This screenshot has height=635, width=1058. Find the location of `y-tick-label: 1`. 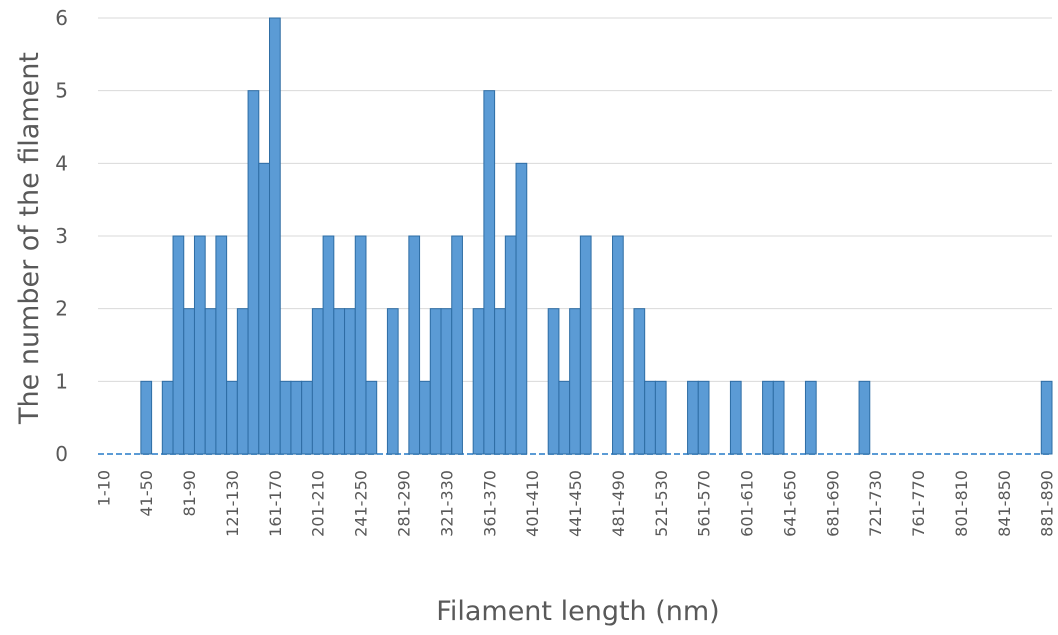

y-tick-label: 1 is located at coordinates (61, 381).